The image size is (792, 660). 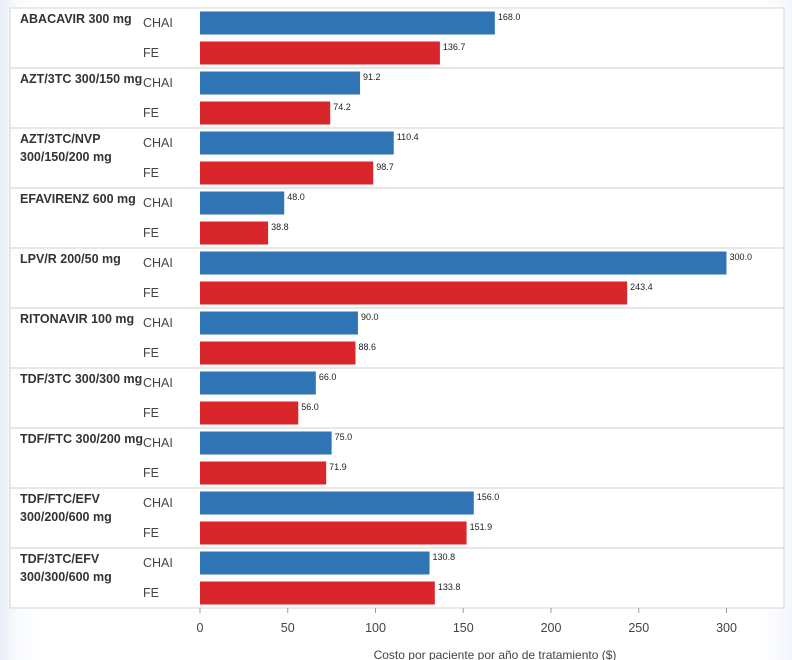 What do you see at coordinates (60, 499) in the screenshot?
I see `category-label: TDF/FTC/EFV` at bounding box center [60, 499].